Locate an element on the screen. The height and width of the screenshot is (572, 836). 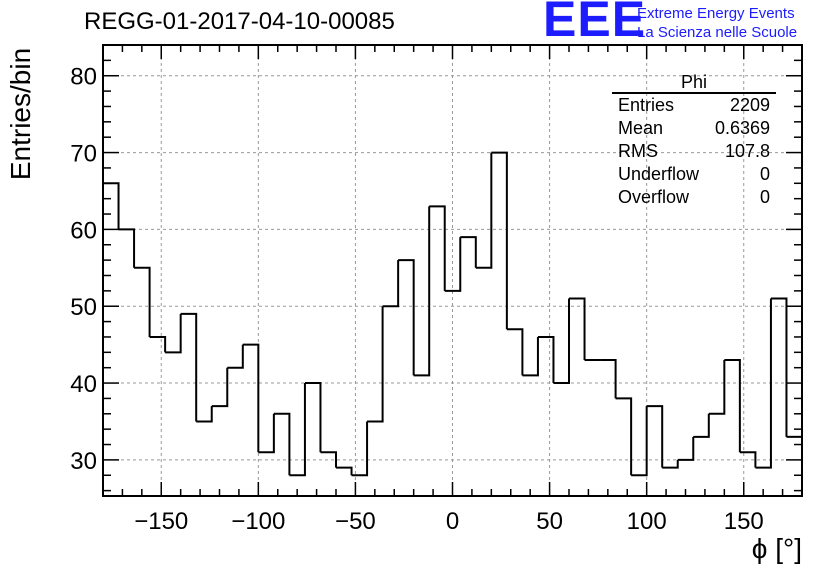
plot-title: REGG-01-2017-04-10-00085 is located at coordinates (239, 21).